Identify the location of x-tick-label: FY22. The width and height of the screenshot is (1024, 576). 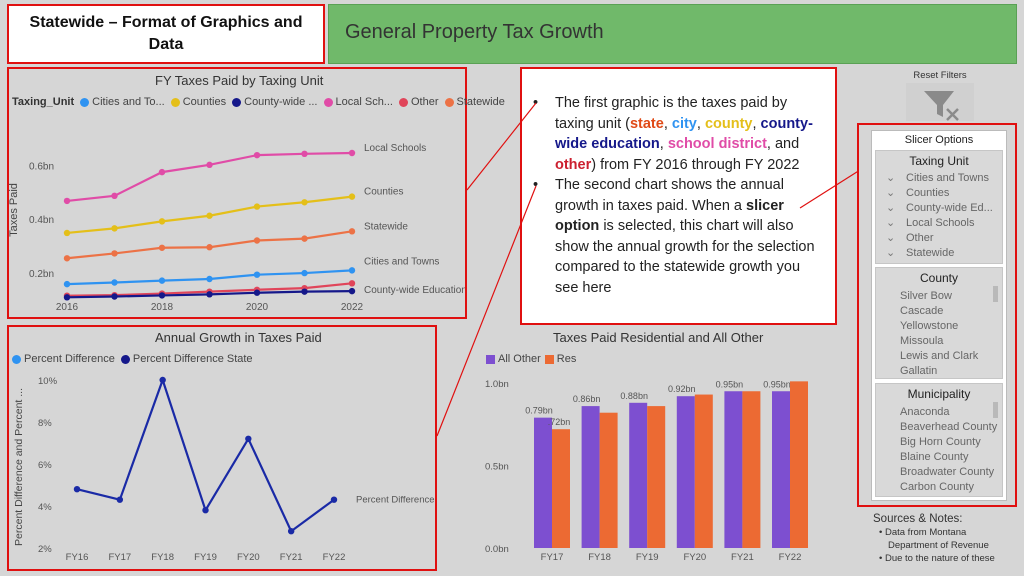
(790, 557).